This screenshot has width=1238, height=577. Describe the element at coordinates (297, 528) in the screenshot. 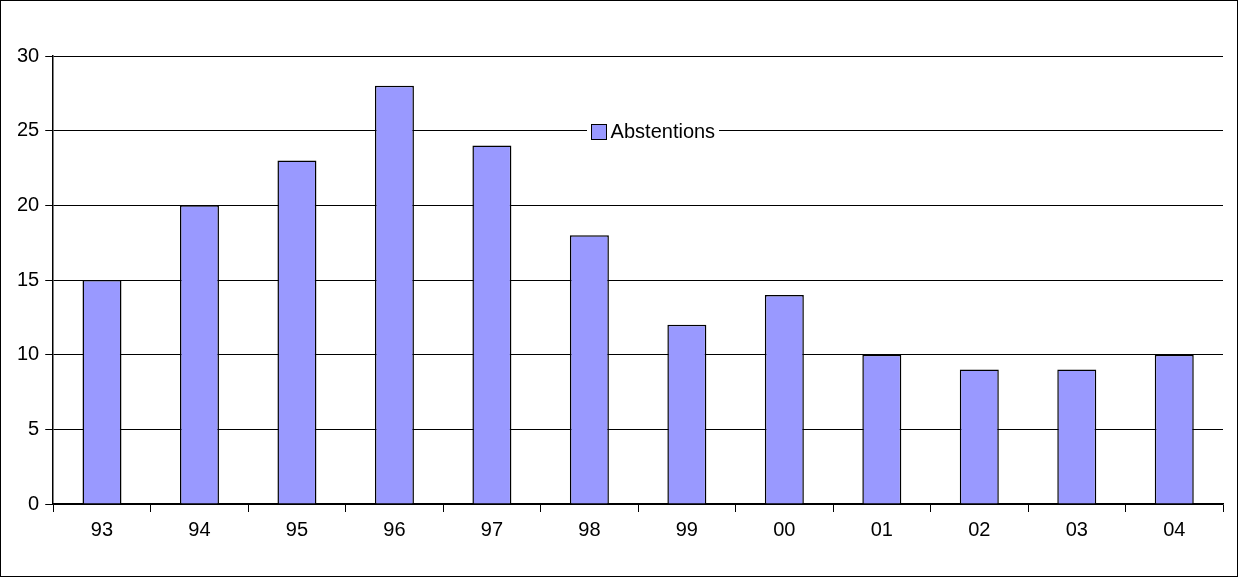

I see `x-tick-label: 95` at that location.